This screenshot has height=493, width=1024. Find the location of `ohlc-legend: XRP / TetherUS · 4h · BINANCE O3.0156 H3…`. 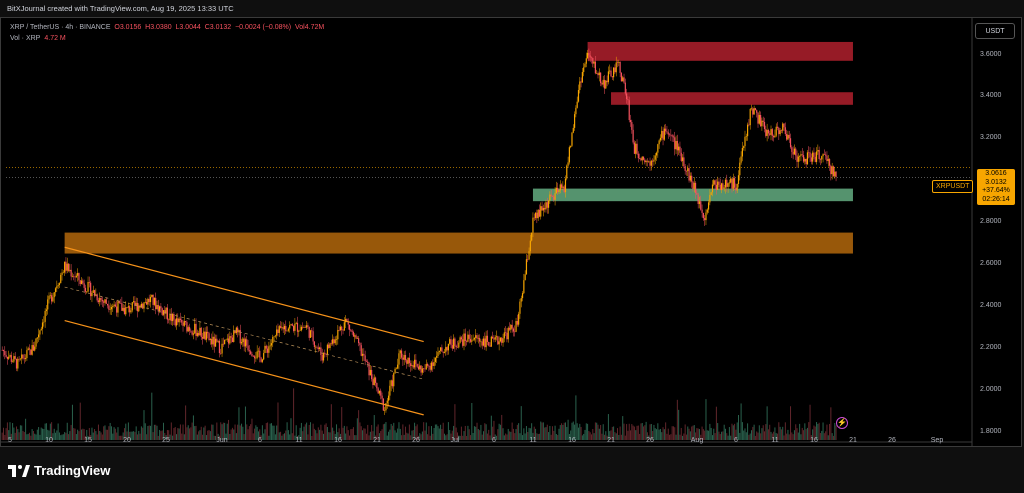

ohlc-legend: XRP / TetherUS · 4h · BINANCE O3.0156 H3… is located at coordinates (167, 27).